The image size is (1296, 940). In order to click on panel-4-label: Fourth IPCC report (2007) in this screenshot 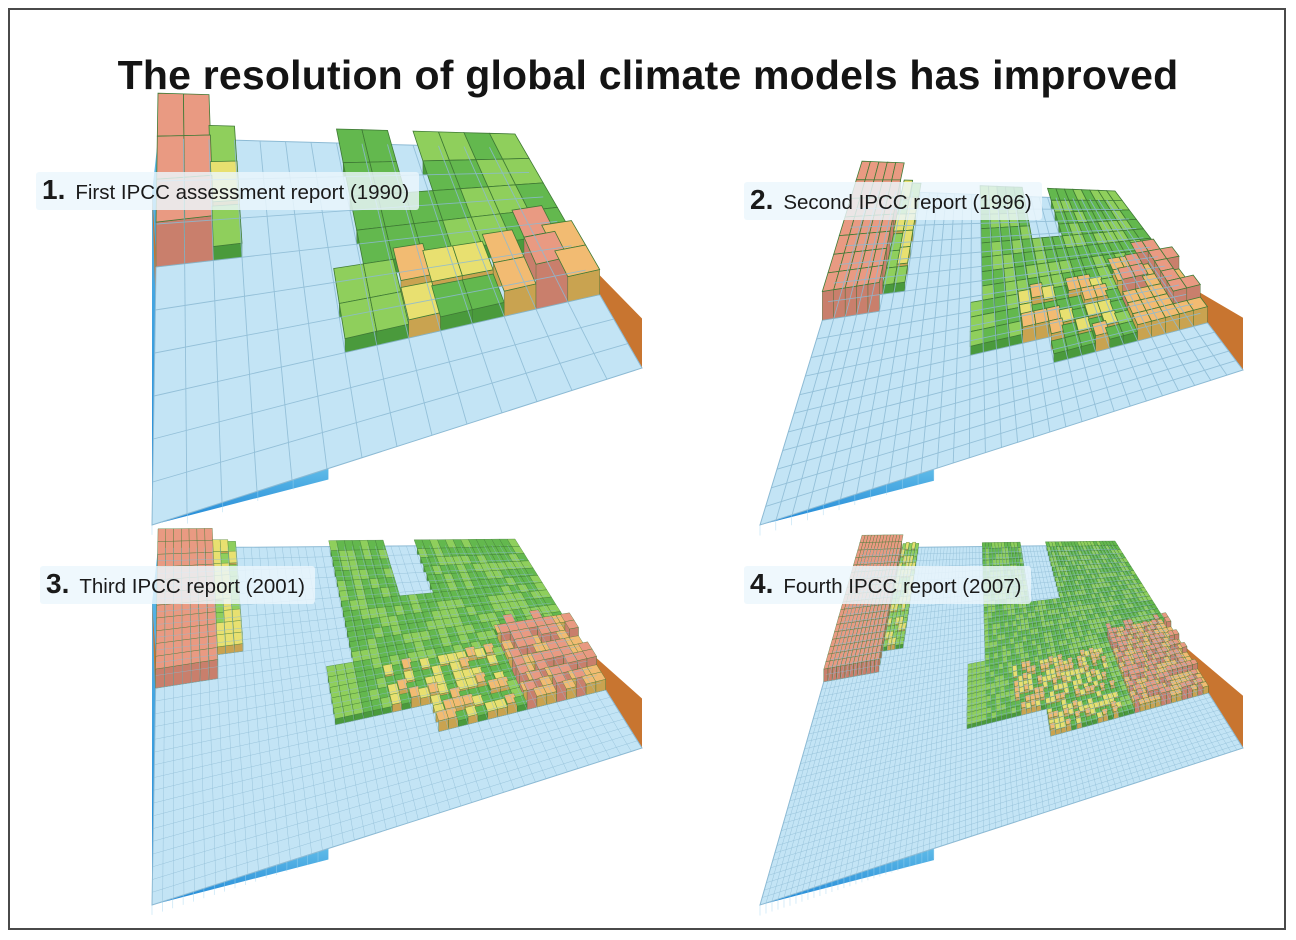, I will do `click(902, 586)`.